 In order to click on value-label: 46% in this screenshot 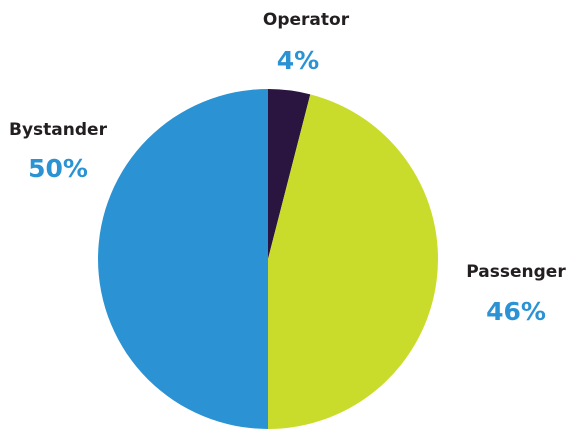, I will do `click(516, 311)`.